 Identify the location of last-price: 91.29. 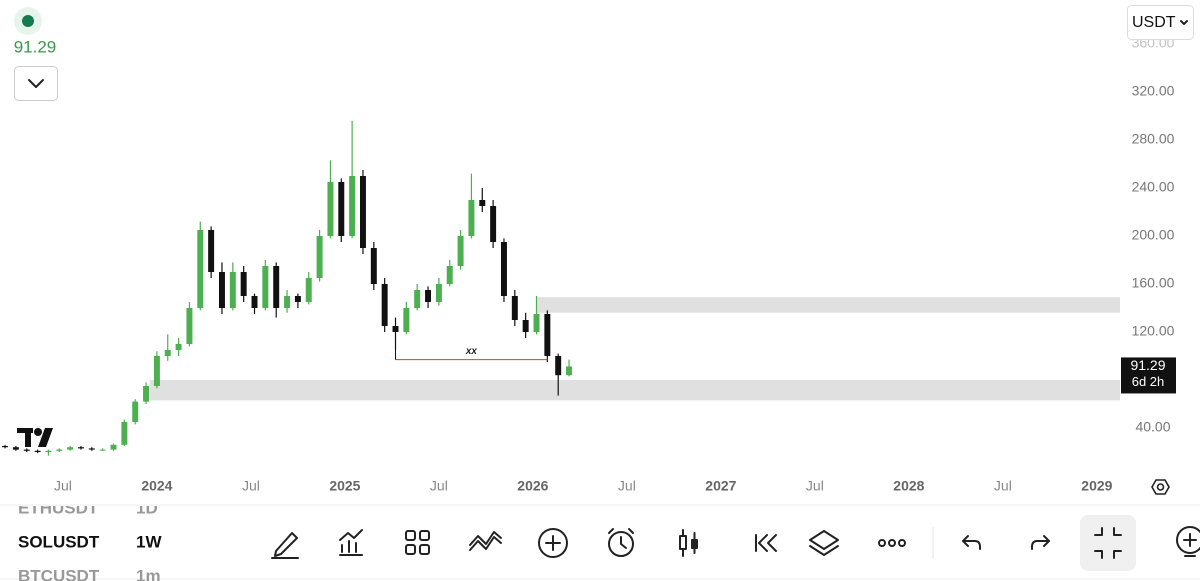
(35, 46).